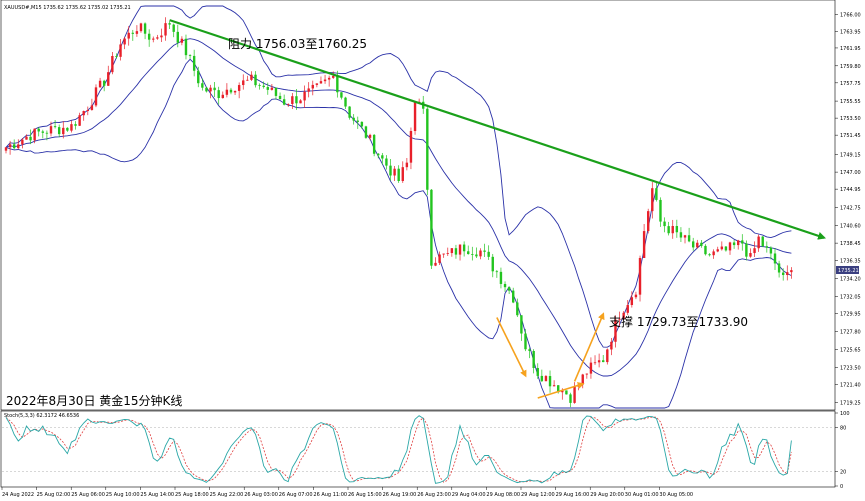 This screenshot has height=501, width=865. What do you see at coordinates (123, 495) in the screenshot?
I see `x-tick-label: 25 Aug 10:00` at bounding box center [123, 495].